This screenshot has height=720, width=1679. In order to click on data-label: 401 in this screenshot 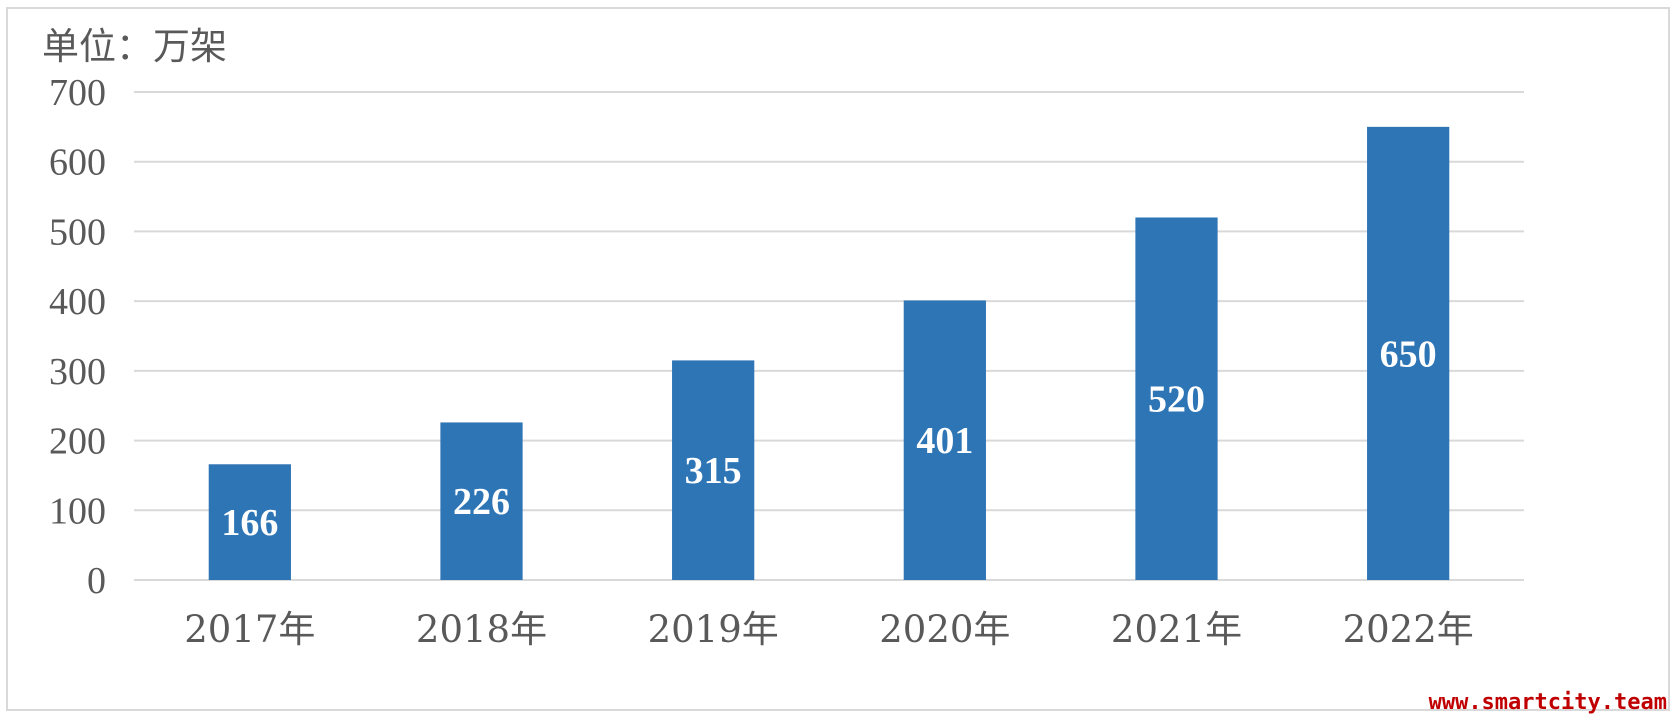, I will do `click(944, 441)`.